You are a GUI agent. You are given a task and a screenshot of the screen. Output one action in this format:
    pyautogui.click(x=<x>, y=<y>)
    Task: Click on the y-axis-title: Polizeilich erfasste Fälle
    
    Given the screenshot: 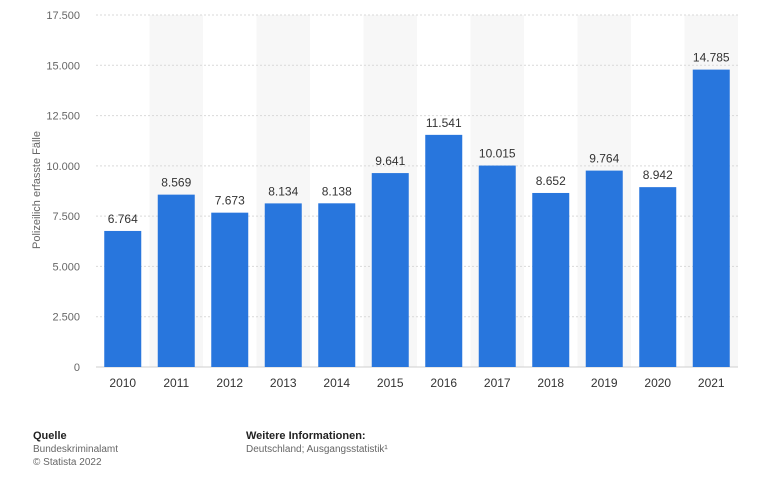 What is the action you would take?
    pyautogui.click(x=37, y=190)
    